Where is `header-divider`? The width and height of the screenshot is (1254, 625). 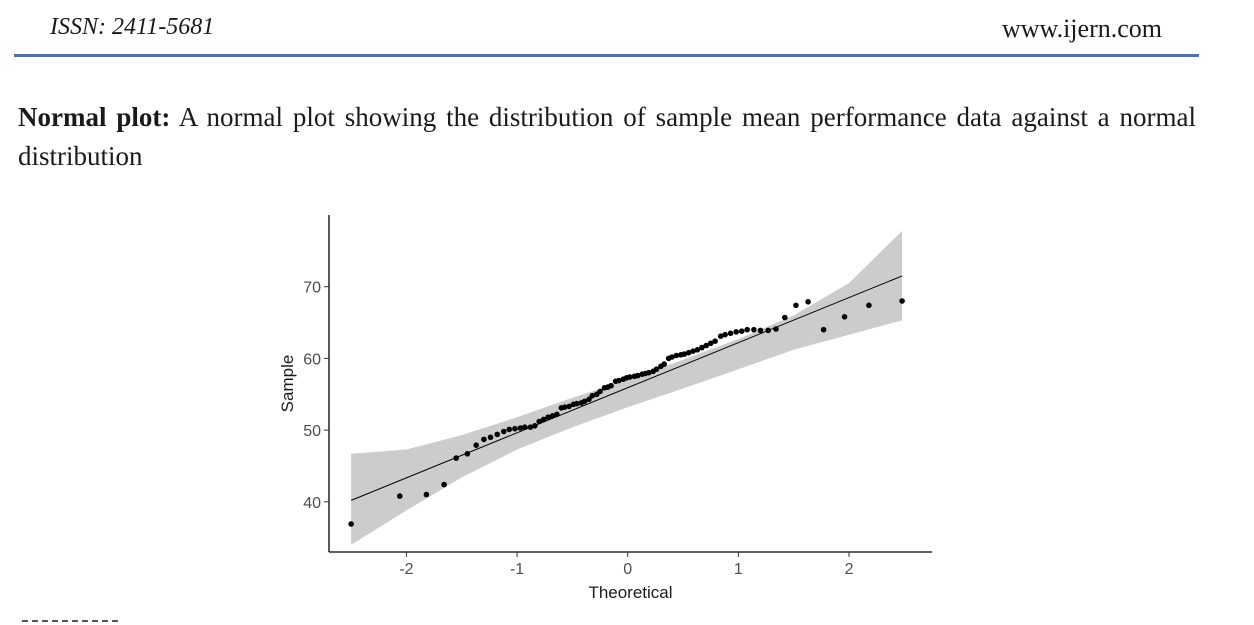
header-divider is located at coordinates (606, 55).